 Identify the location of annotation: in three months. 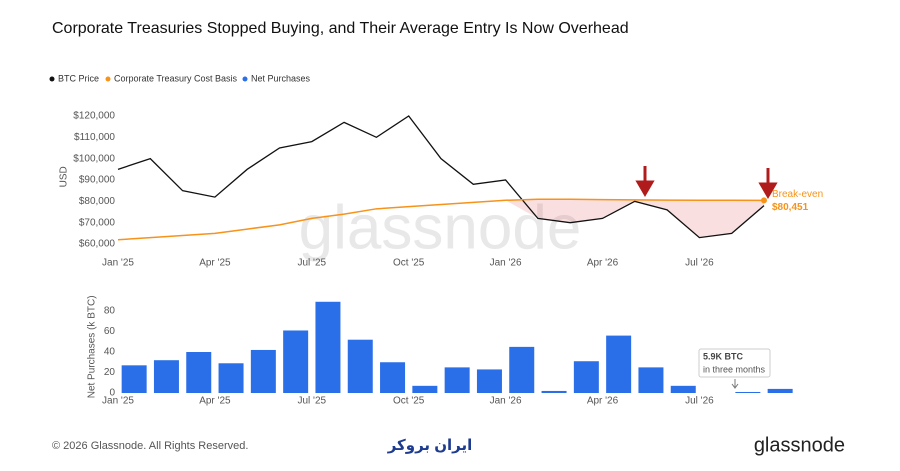
(734, 369).